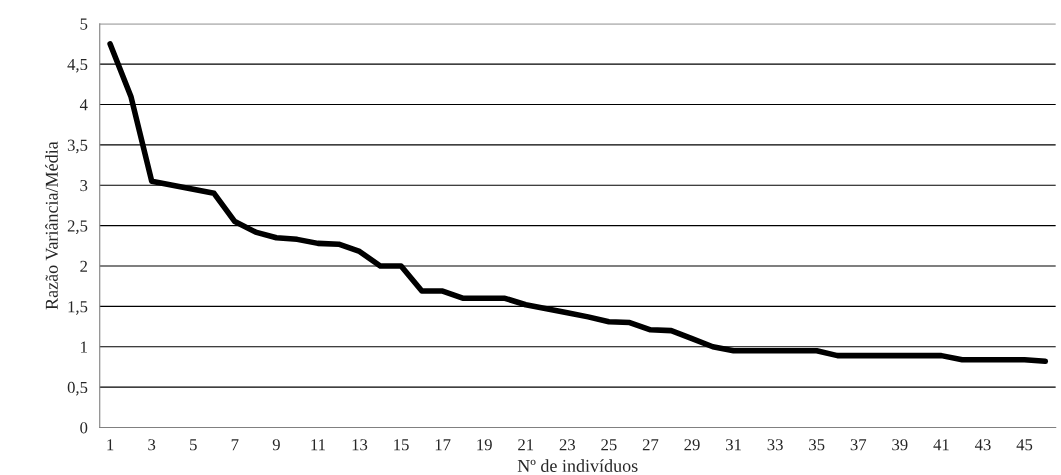  What do you see at coordinates (1024, 445) in the screenshot?
I see `x-tick-label: 45` at bounding box center [1024, 445].